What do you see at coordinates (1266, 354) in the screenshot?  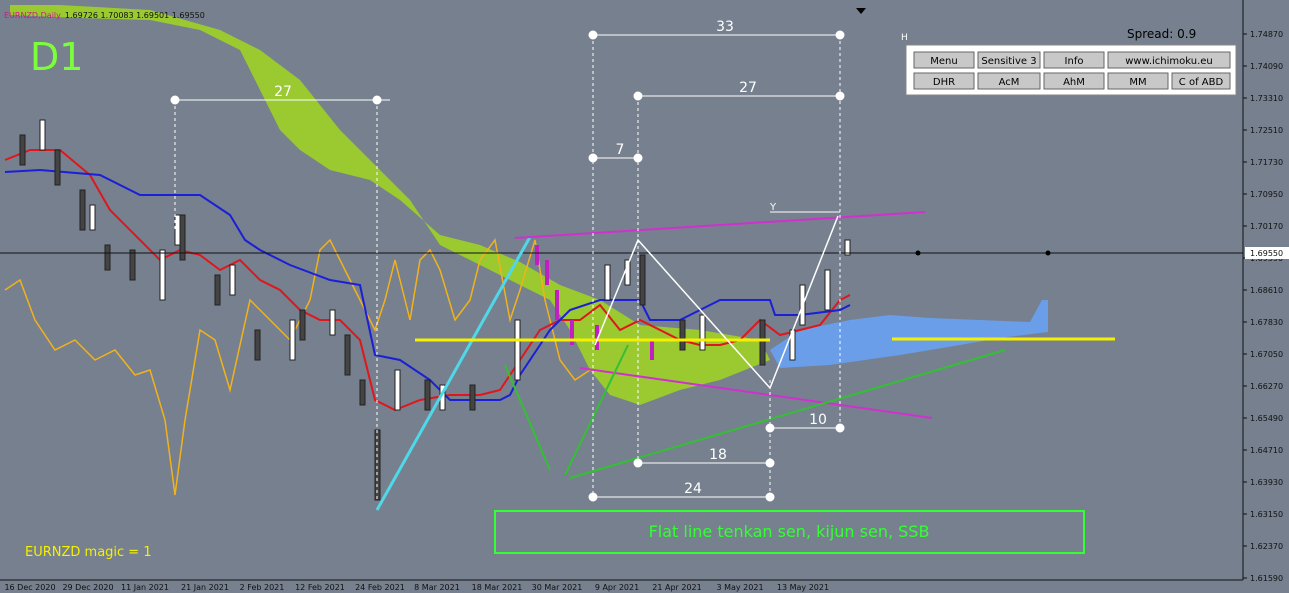 I see `price-label: 1.67050` at bounding box center [1266, 354].